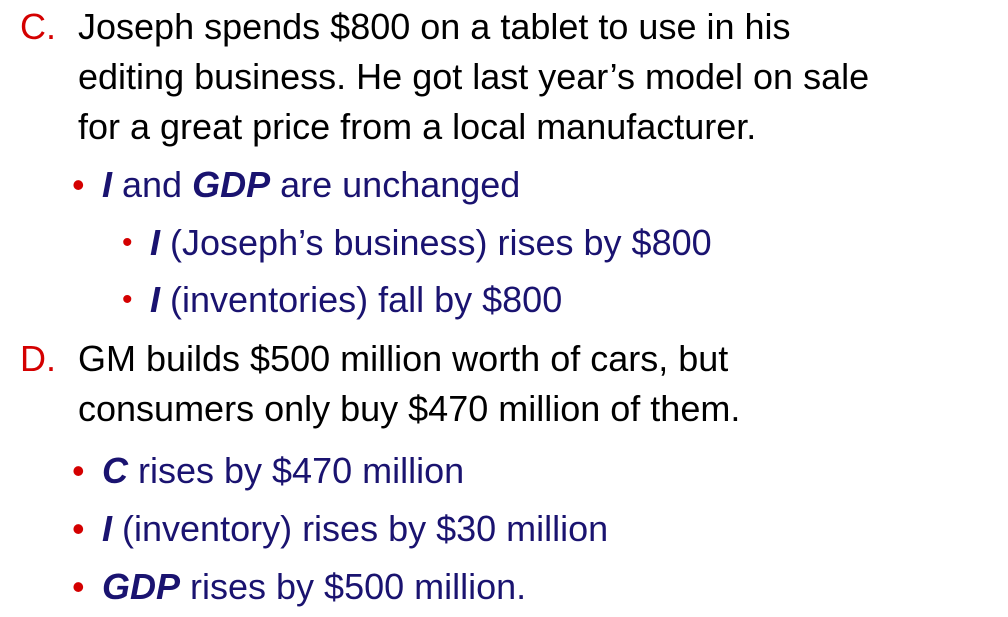 The image size is (1008, 617). I want to click on bullet-text: I (inventories) fall by $800, so click(356, 299).